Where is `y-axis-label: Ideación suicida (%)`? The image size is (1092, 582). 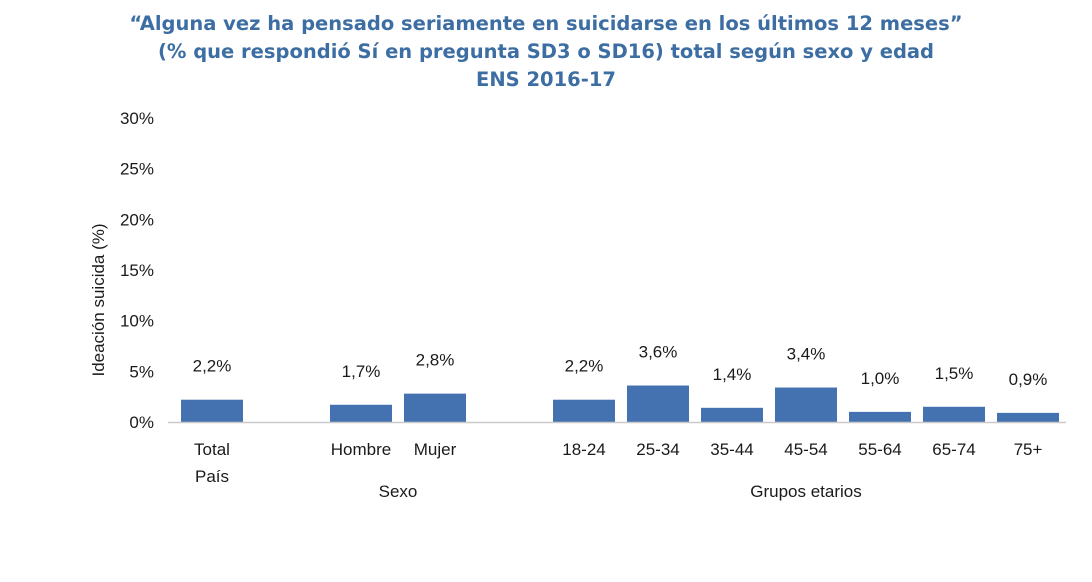
y-axis-label: Ideación suicida (%) is located at coordinates (98, 299).